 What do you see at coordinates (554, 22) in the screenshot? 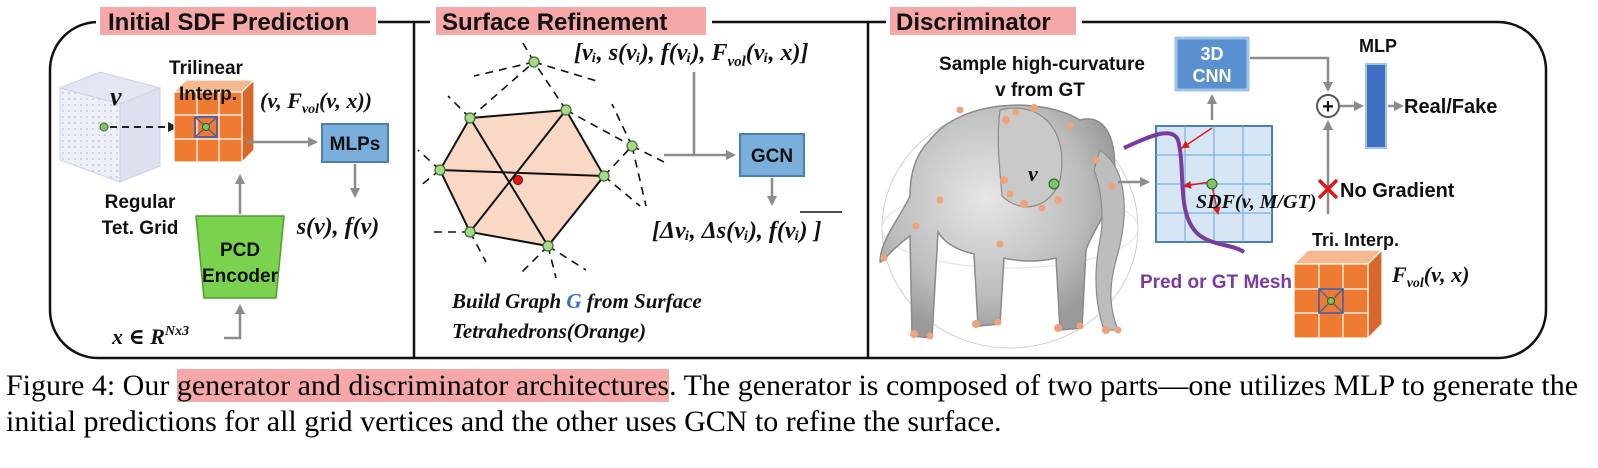
I see `refine-title: Surface Refinement` at bounding box center [554, 22].